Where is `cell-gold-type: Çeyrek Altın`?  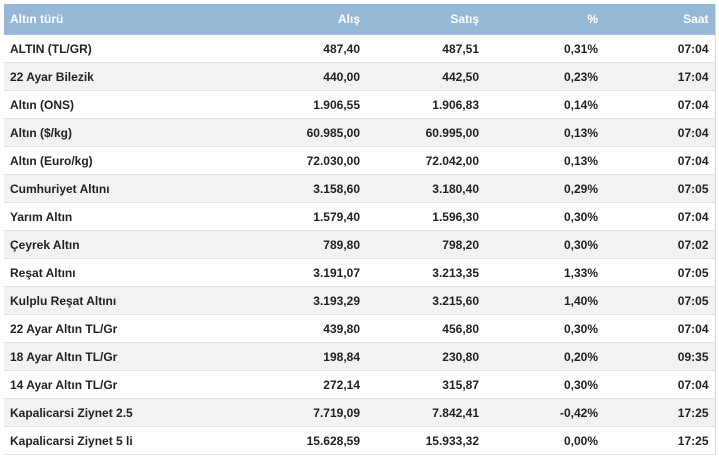 cell-gold-type: Çeyrek Altın is located at coordinates (125, 244).